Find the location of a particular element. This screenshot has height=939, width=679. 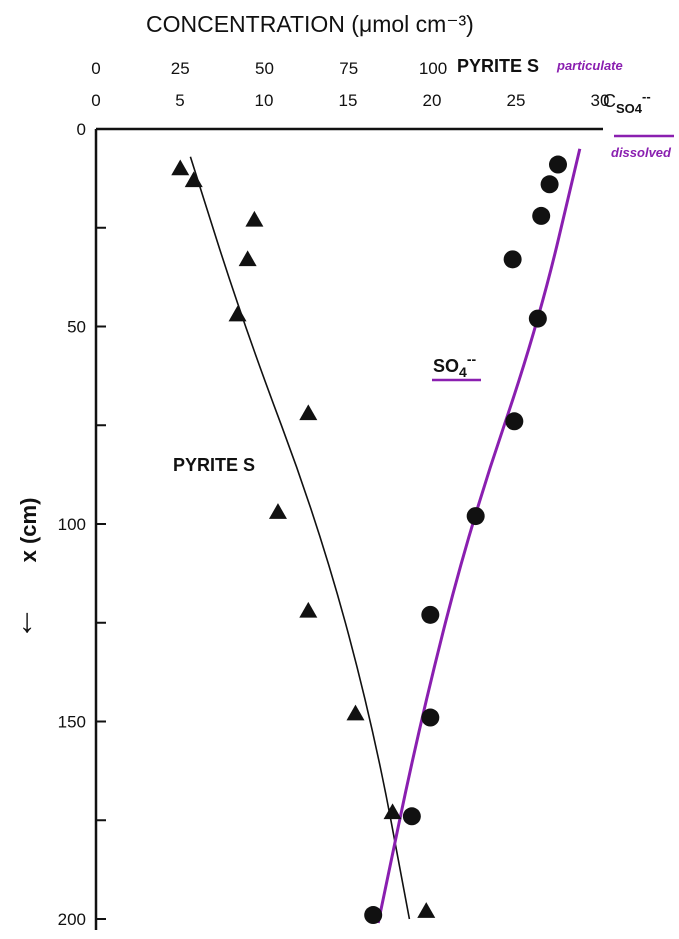

sulfate-tick-label: 30 is located at coordinates (600, 100).